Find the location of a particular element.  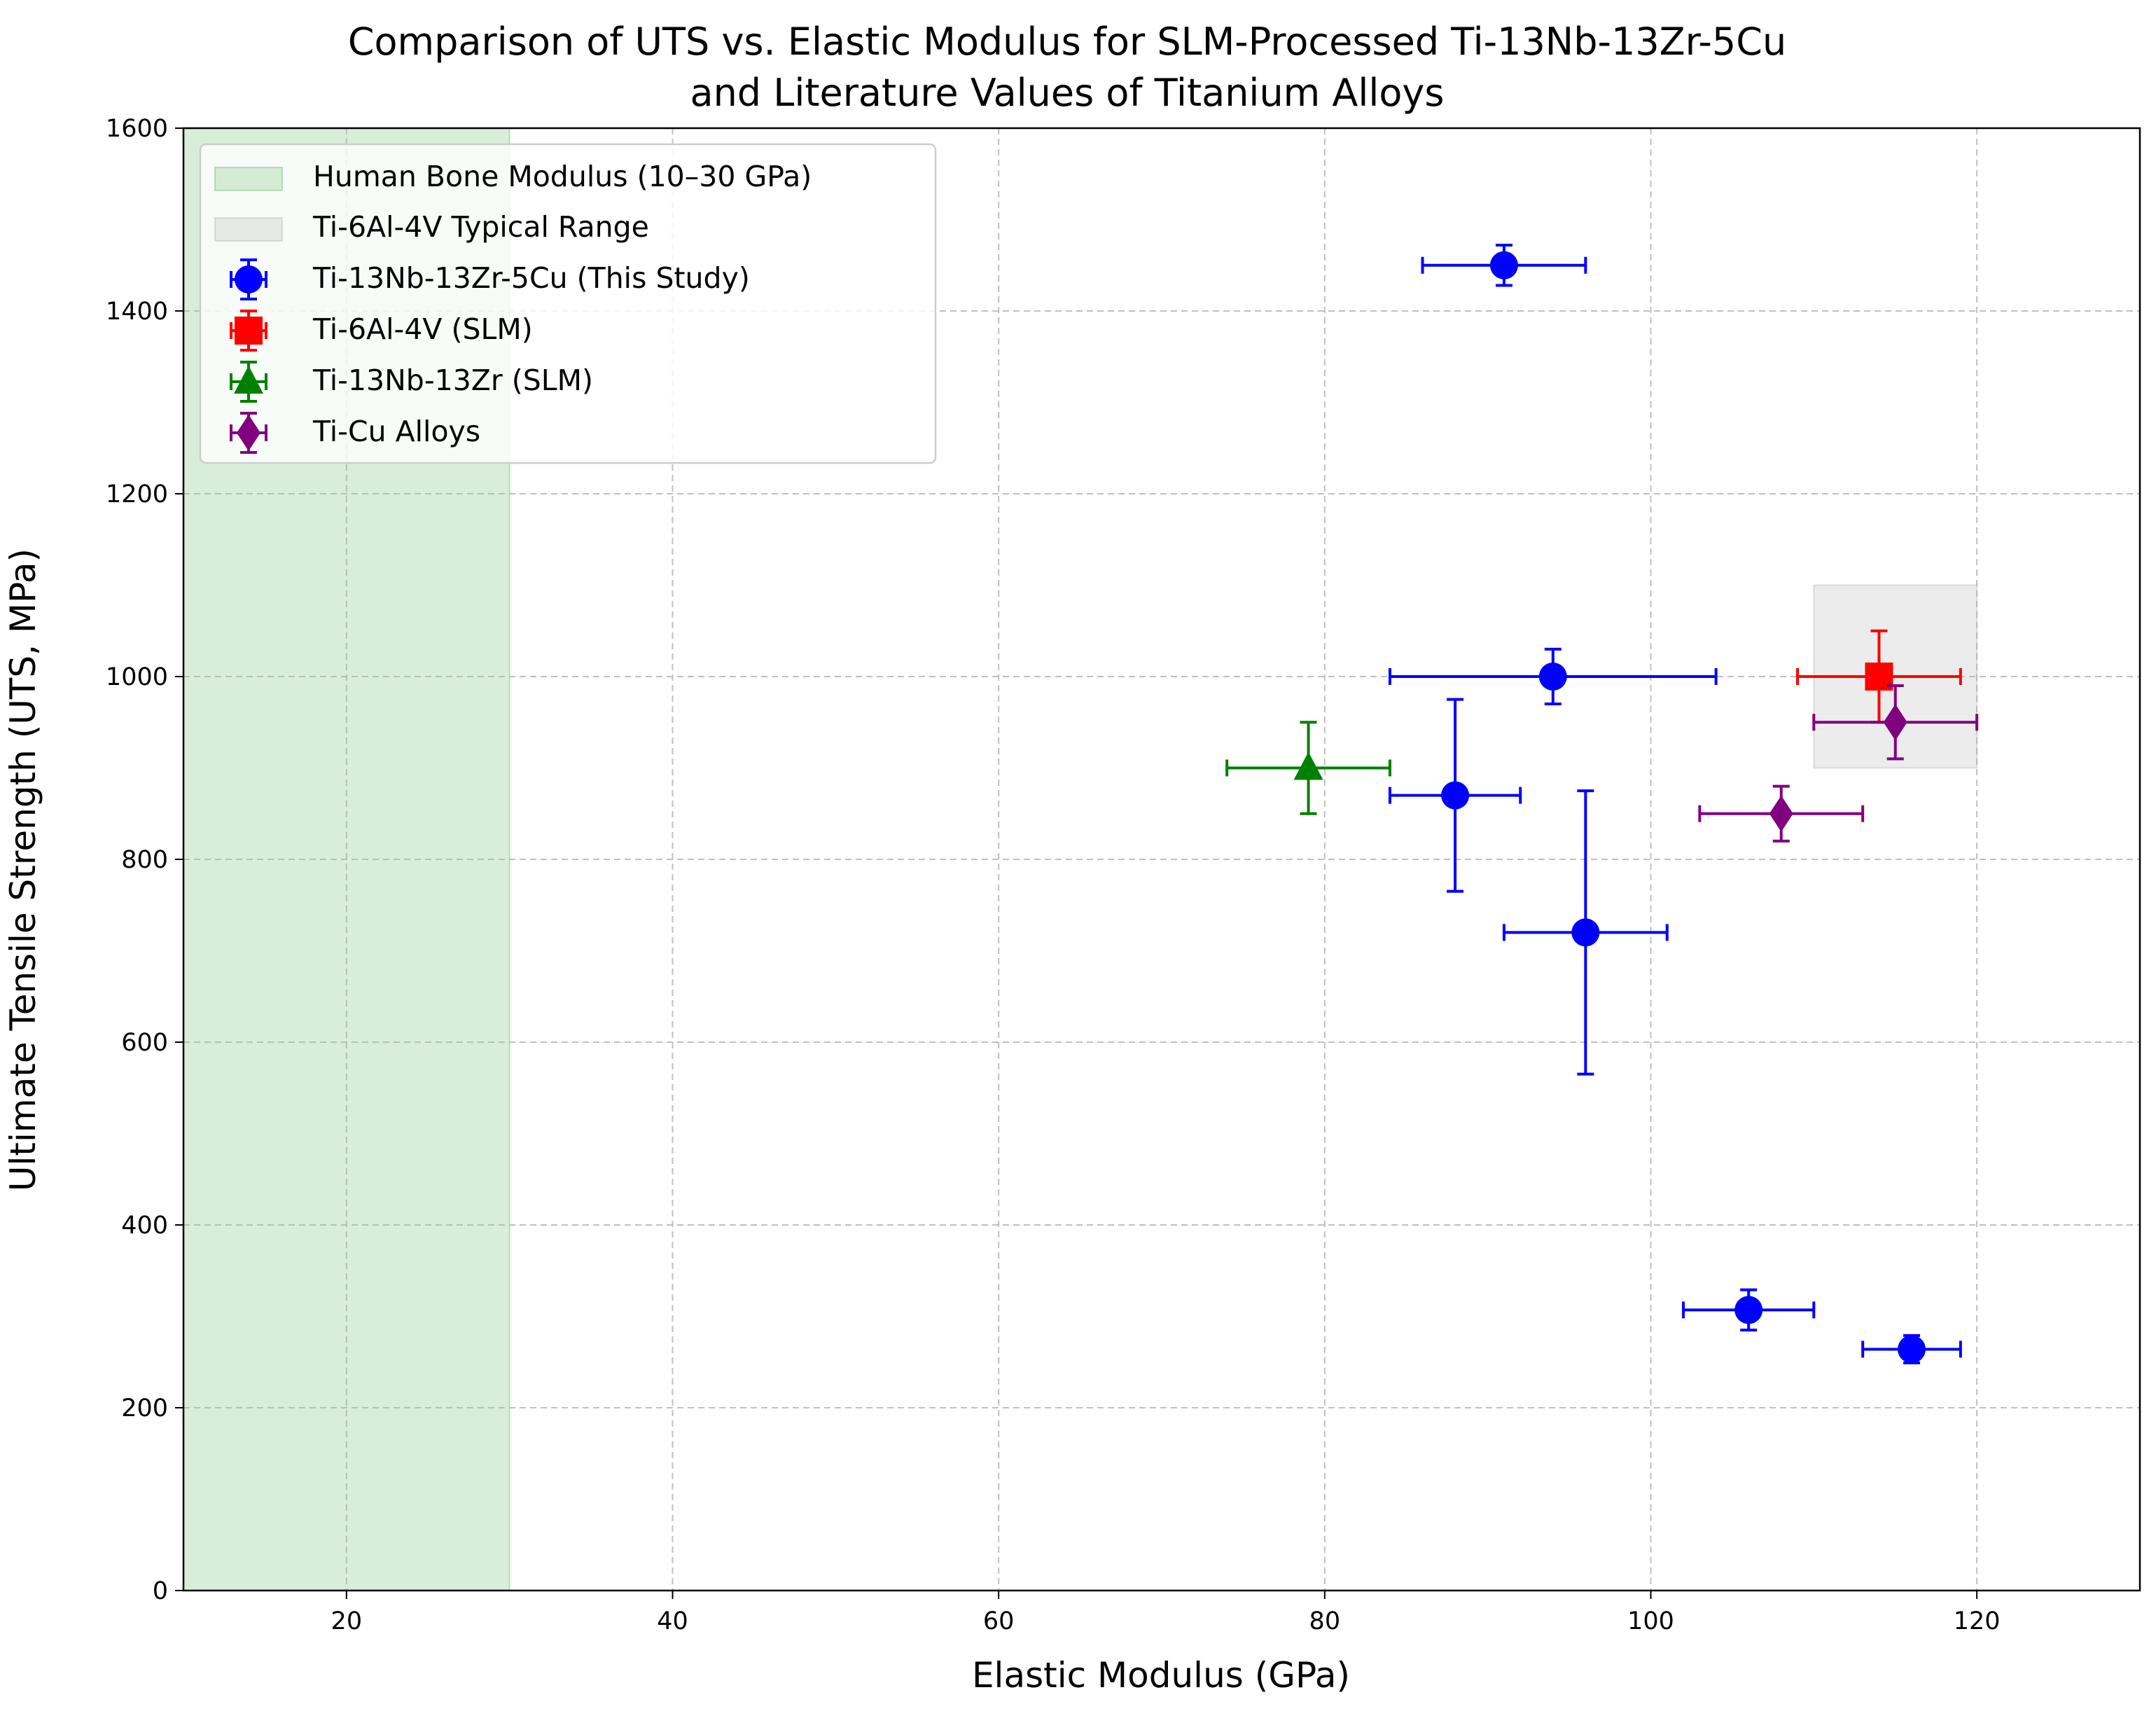

legend-box is located at coordinates (568, 303).